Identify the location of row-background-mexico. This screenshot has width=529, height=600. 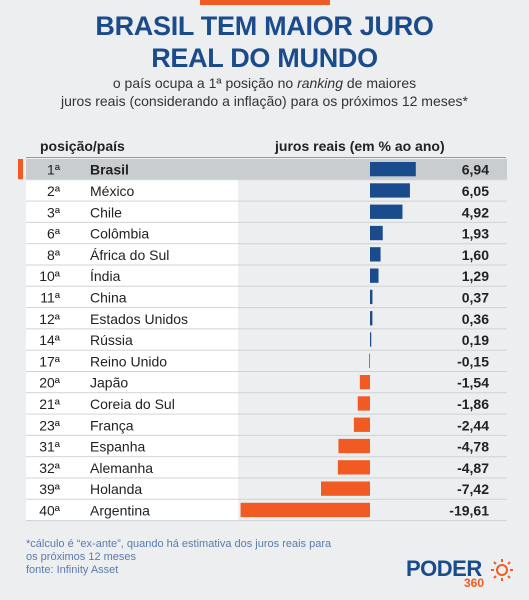
(132, 190).